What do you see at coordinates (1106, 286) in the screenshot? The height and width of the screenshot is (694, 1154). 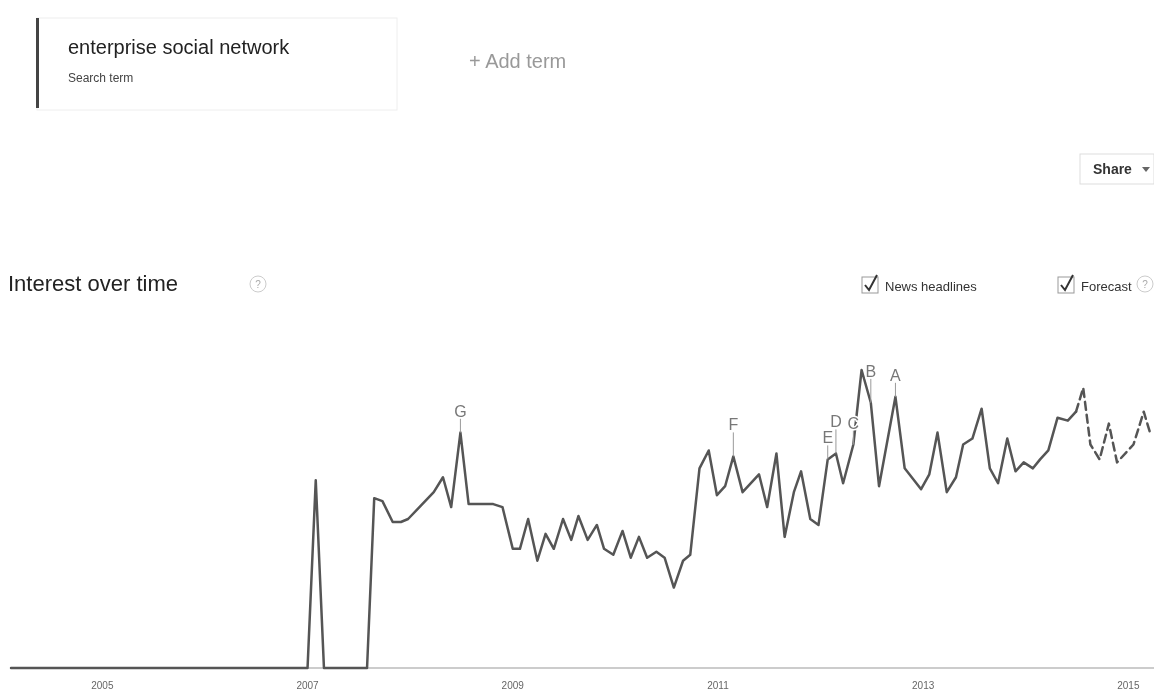 I see `text: Forecast` at bounding box center [1106, 286].